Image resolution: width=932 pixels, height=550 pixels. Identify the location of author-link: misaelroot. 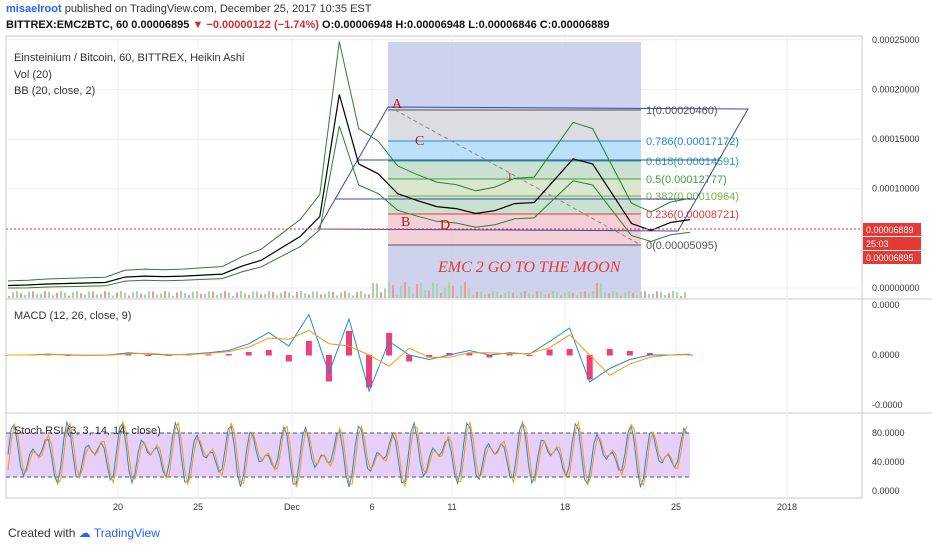
(34, 9).